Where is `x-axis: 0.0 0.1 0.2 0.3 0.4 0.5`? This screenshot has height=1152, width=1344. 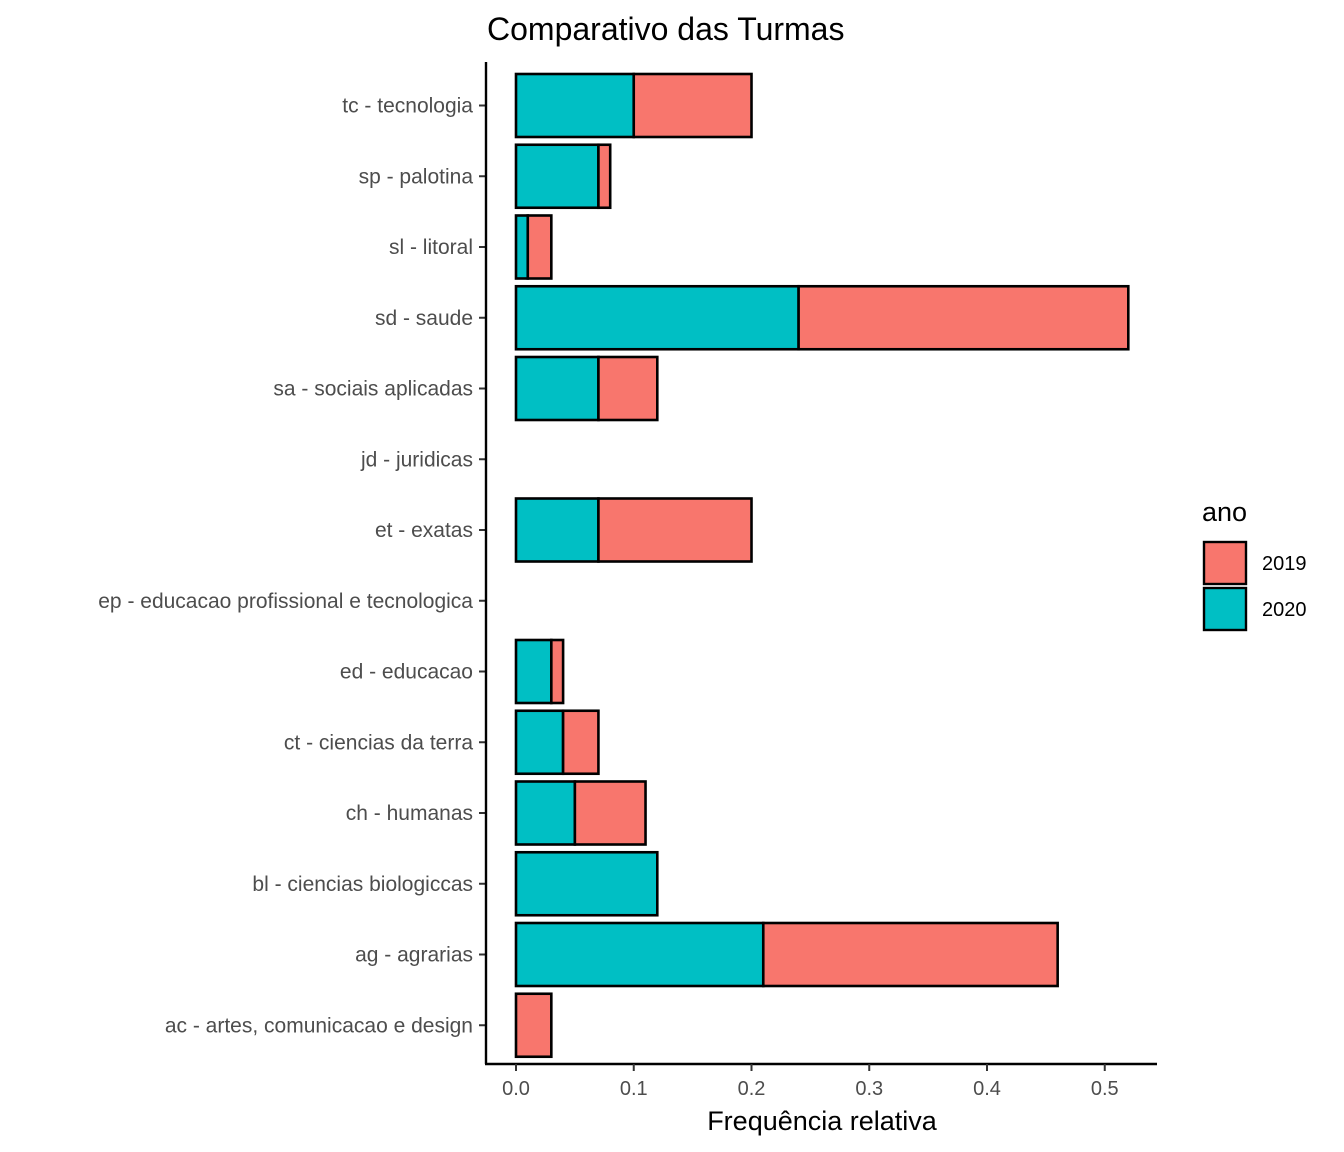
x-axis: 0.0 0.1 0.2 0.3 0.4 0.5 is located at coordinates (821, 1081).